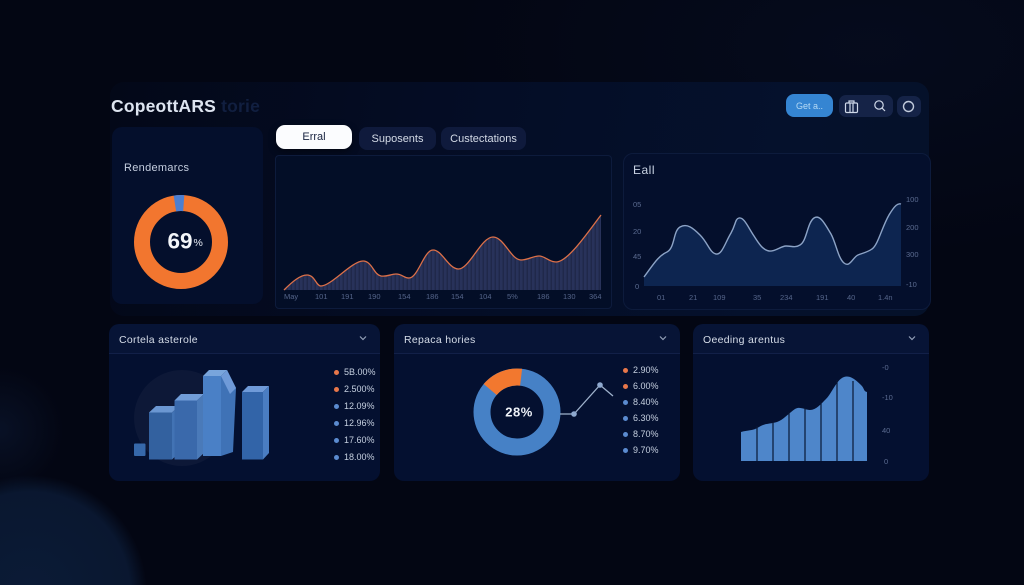 The image size is (1024, 585). What do you see at coordinates (693, 297) in the screenshot?
I see `svg-text: 21` at bounding box center [693, 297].